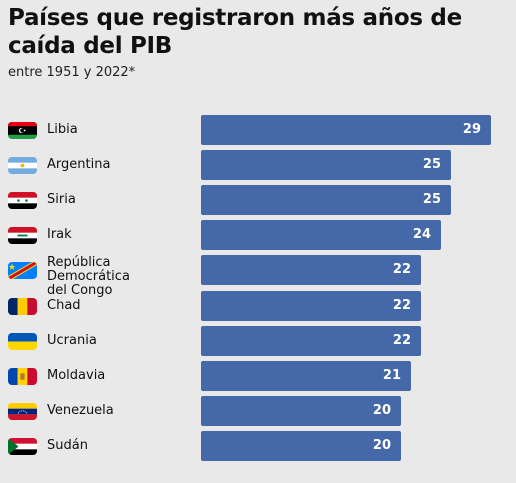 The height and width of the screenshot is (483, 516). Describe the element at coordinates (80, 291) in the screenshot. I see `category-label-line: del Congo` at that location.